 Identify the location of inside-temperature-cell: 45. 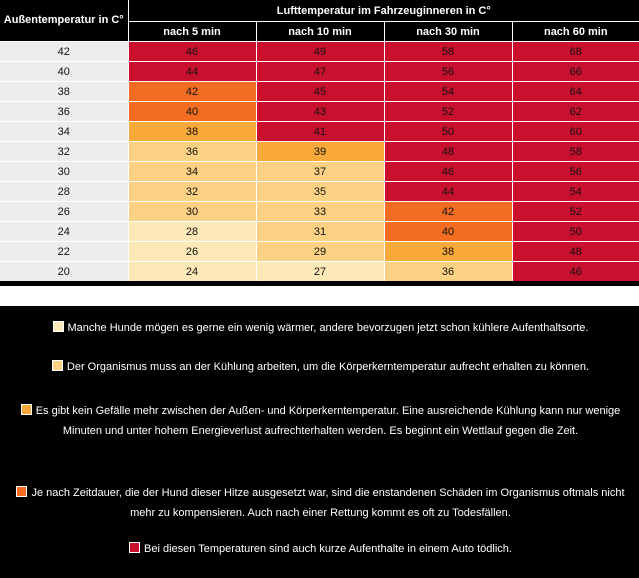
(319, 91).